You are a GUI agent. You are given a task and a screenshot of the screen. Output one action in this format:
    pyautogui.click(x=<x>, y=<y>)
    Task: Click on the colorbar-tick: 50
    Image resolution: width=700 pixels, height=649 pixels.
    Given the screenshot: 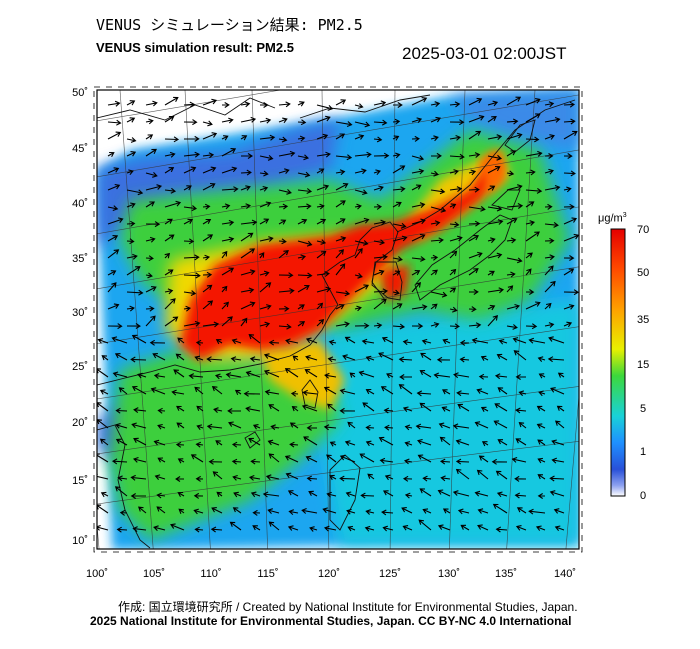 What is the action you would take?
    pyautogui.click(x=643, y=273)
    